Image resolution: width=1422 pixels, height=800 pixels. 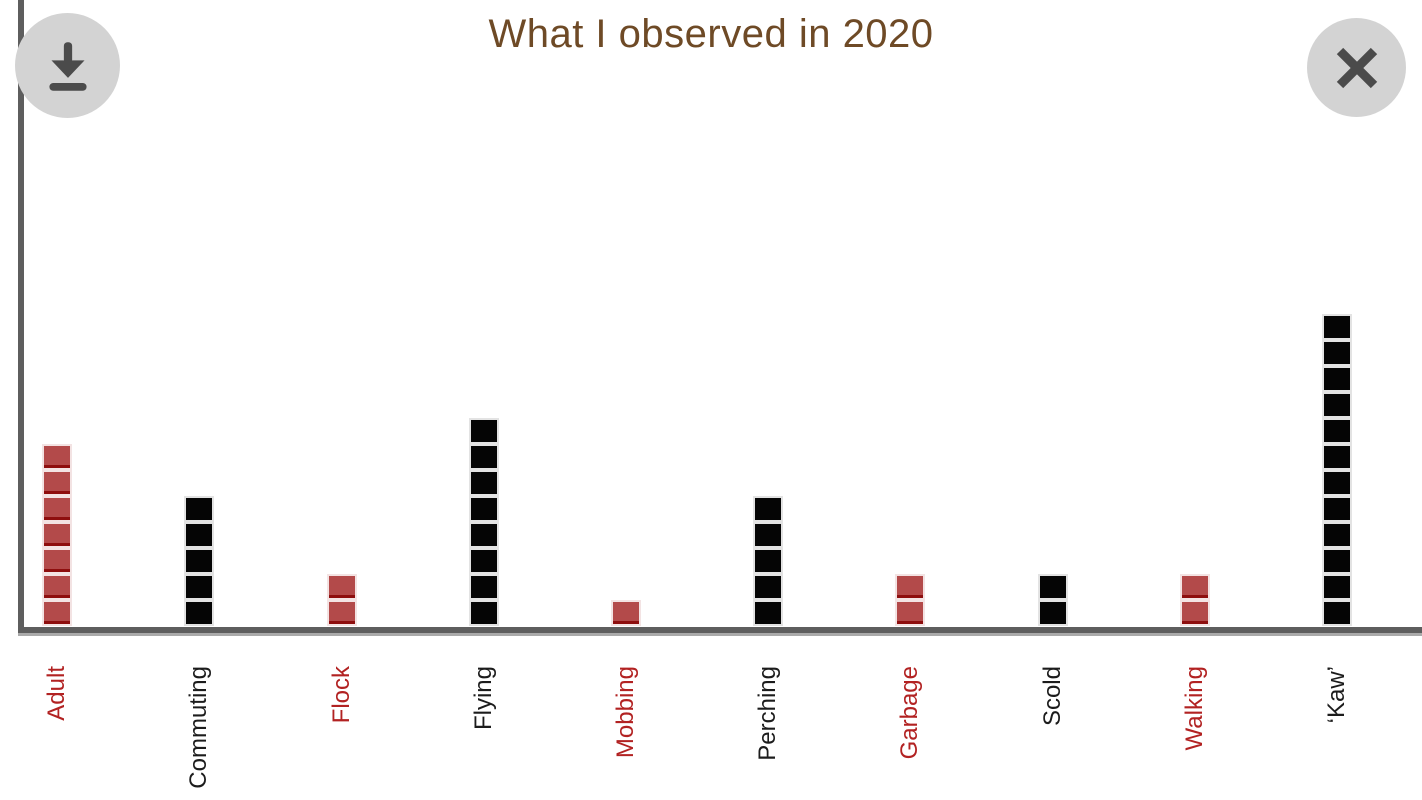 What do you see at coordinates (625, 712) in the screenshot?
I see `x-axis-label: Mobbing` at bounding box center [625, 712].